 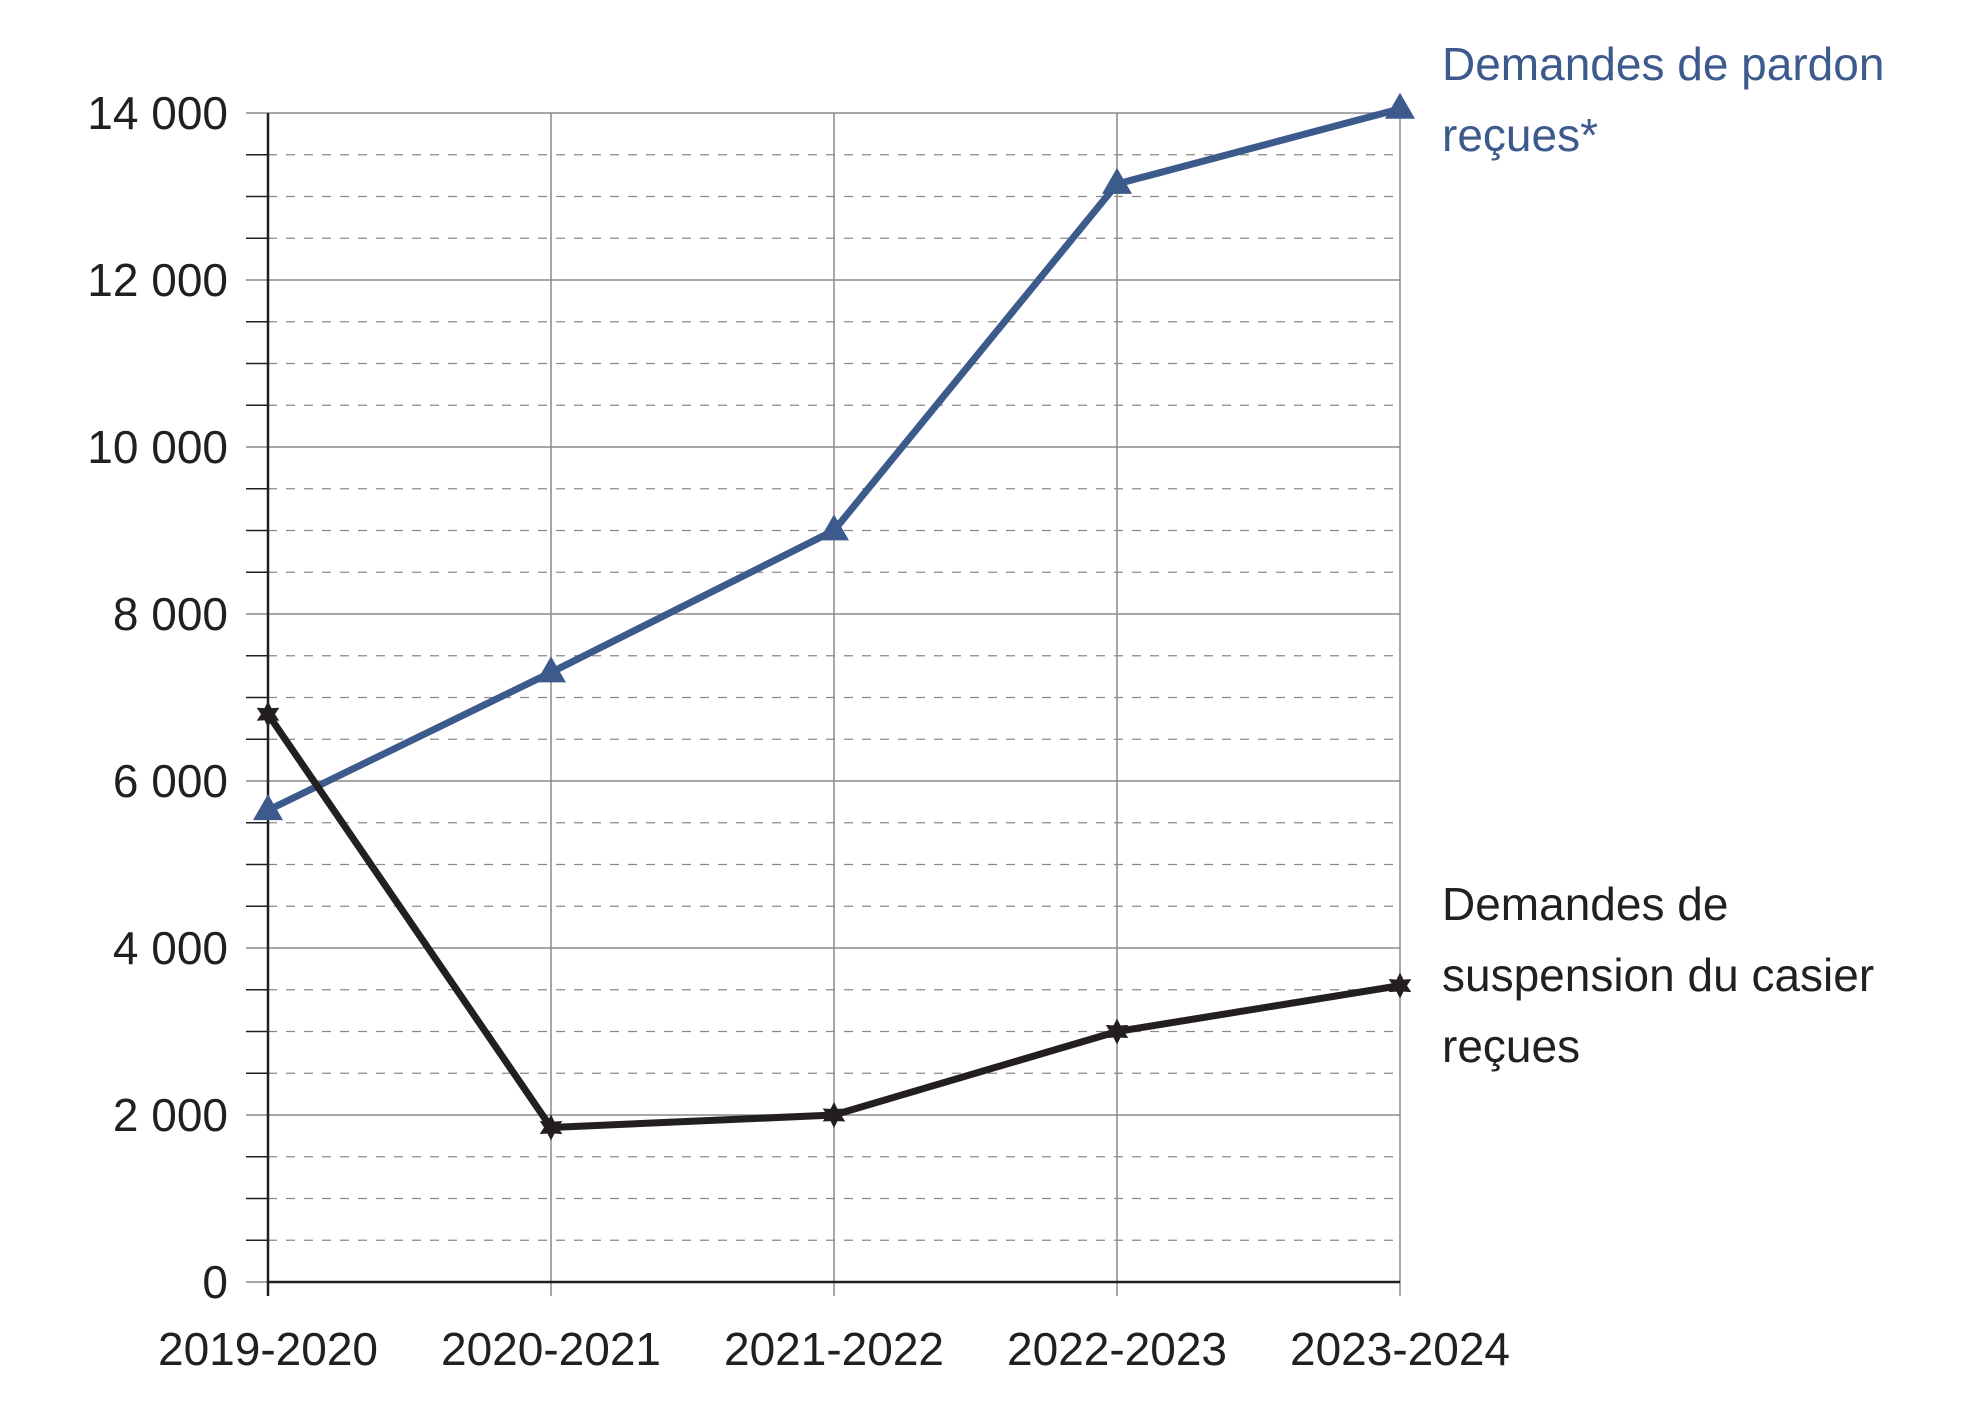 I want to click on x-tick-label: 2023-2024, so click(x=1400, y=1349).